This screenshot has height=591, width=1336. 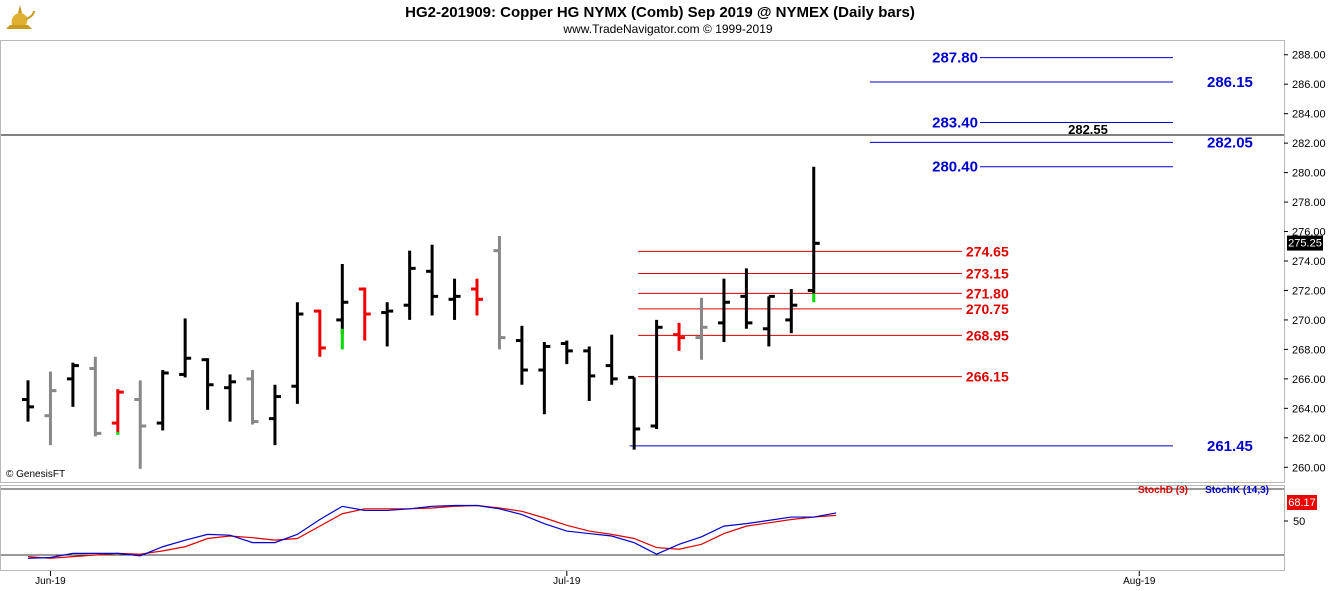 I want to click on price-tick-label: 262.00, so click(x=1309, y=439).